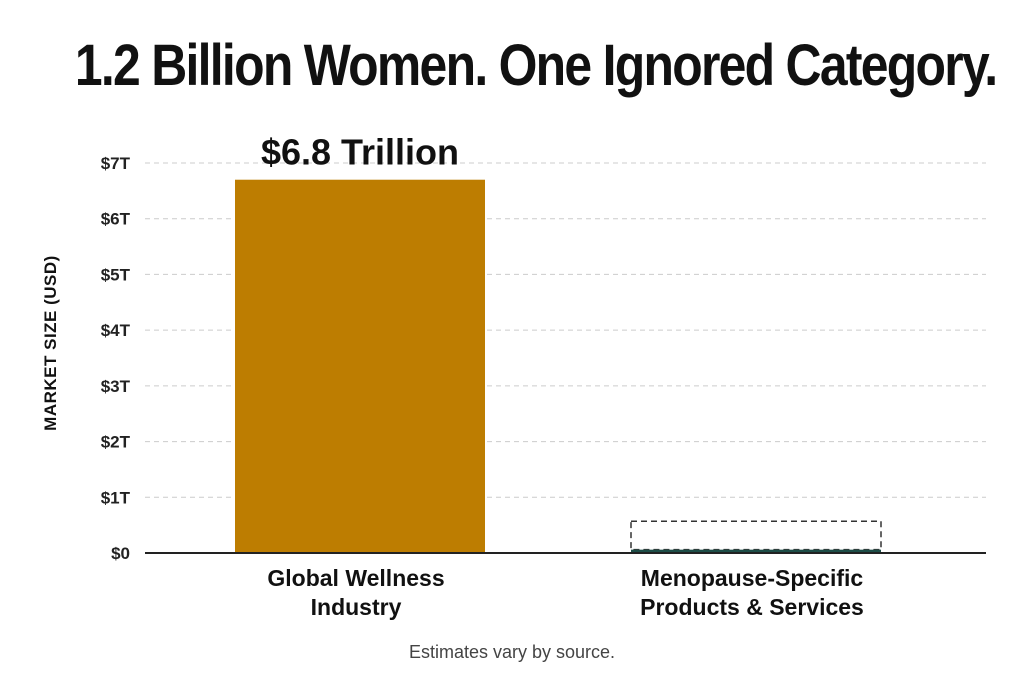  What do you see at coordinates (120, 553) in the screenshot?
I see `y-tick-label: $0` at bounding box center [120, 553].